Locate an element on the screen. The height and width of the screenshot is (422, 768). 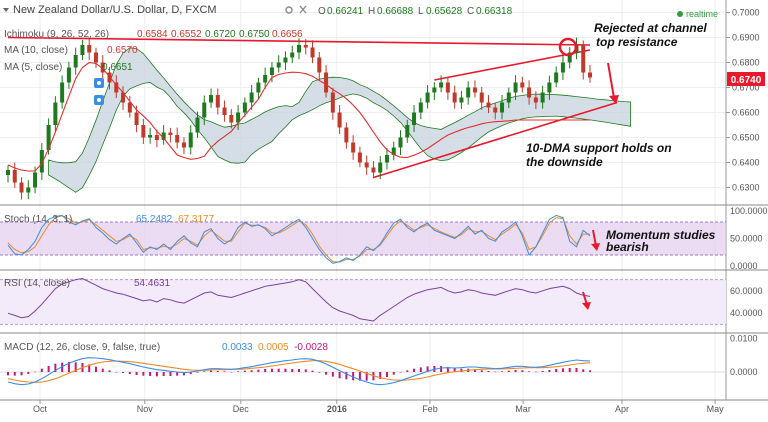
last-price-label: 0.6740 is located at coordinates (746, 80).